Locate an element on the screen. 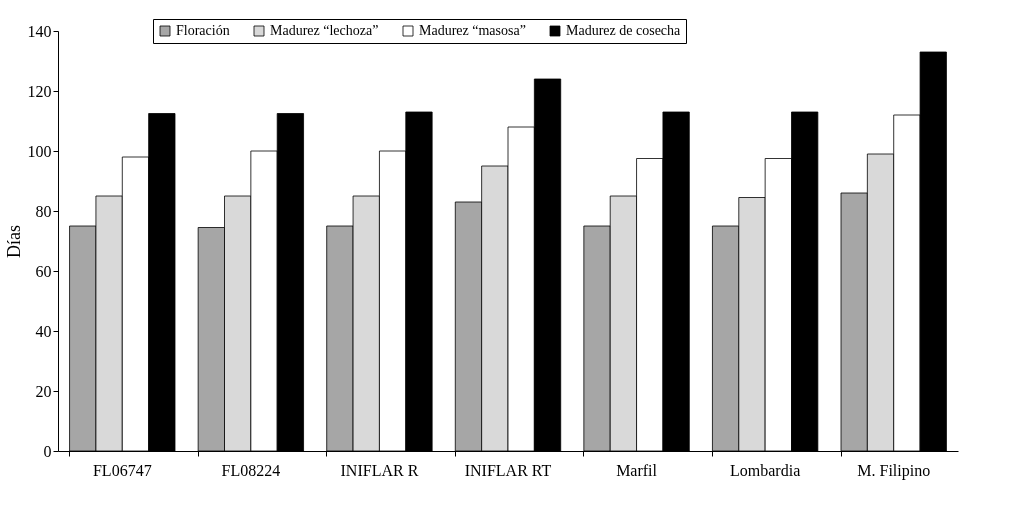 The width and height of the screenshot is (1015, 509). y-tick-label: 120 is located at coordinates (39, 91).